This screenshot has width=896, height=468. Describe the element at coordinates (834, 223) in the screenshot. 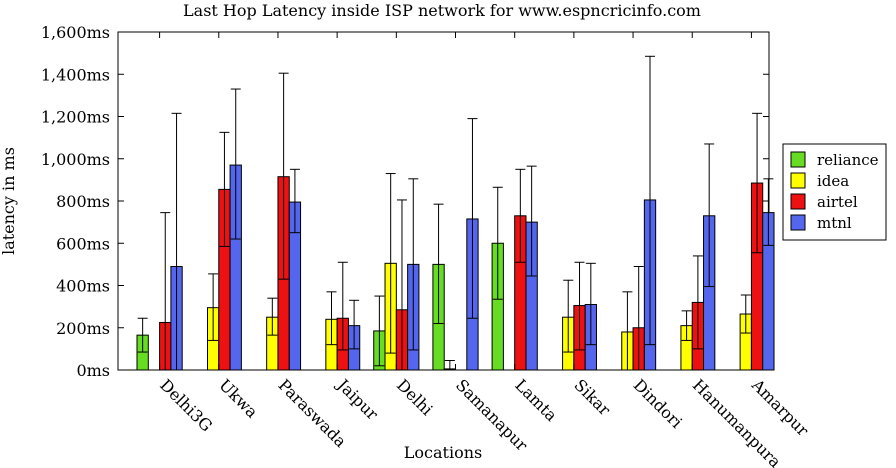

I see `legend-label-mtnl: mtnl` at that location.